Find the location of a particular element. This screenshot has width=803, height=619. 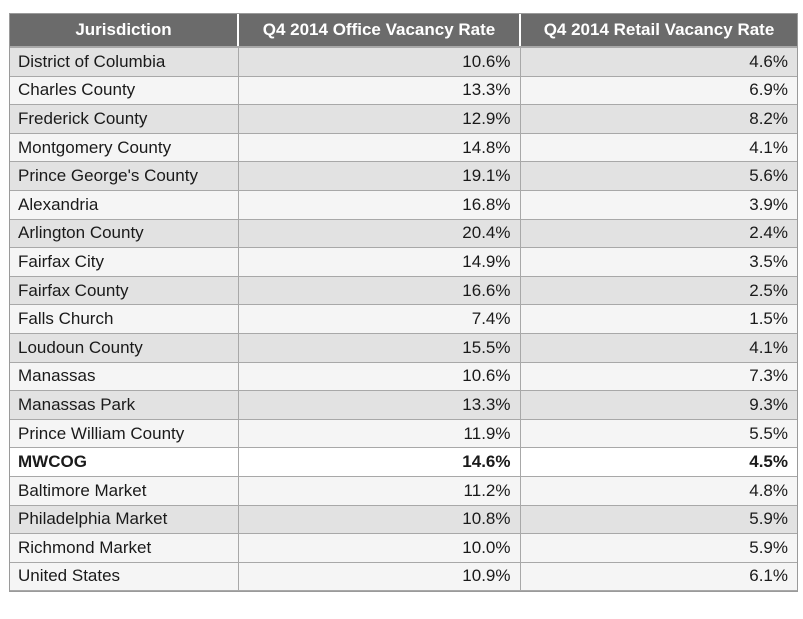

cell-jurisdiction: Manassas is located at coordinates (124, 377).